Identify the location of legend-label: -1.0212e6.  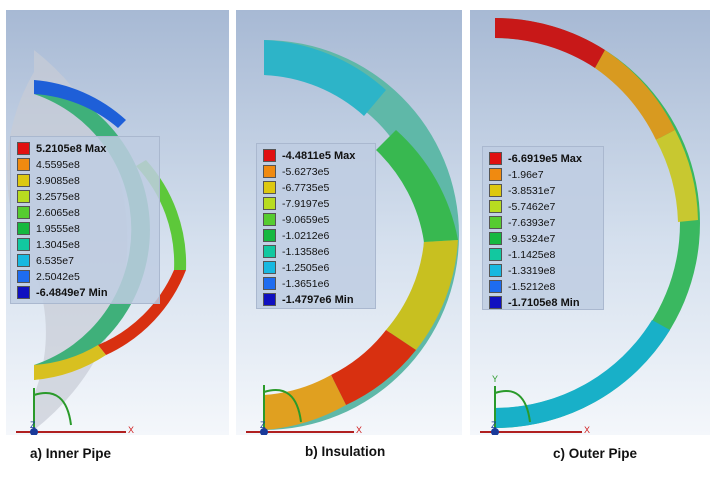
(306, 235).